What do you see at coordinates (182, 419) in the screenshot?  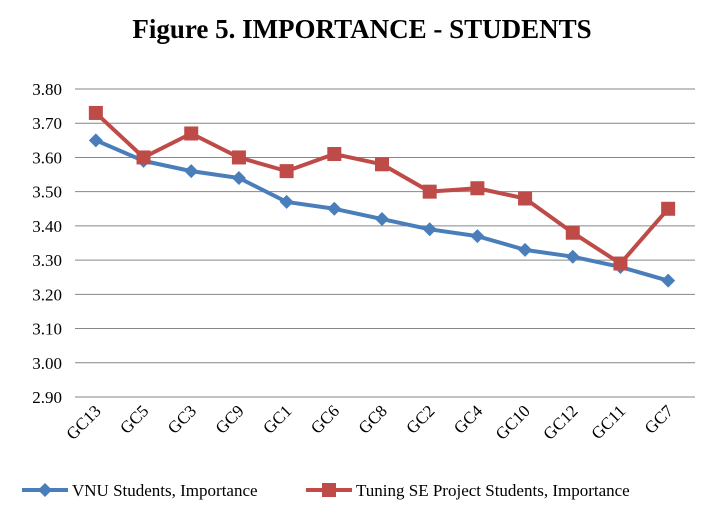 I see `x-tick-label: GC3` at bounding box center [182, 419].